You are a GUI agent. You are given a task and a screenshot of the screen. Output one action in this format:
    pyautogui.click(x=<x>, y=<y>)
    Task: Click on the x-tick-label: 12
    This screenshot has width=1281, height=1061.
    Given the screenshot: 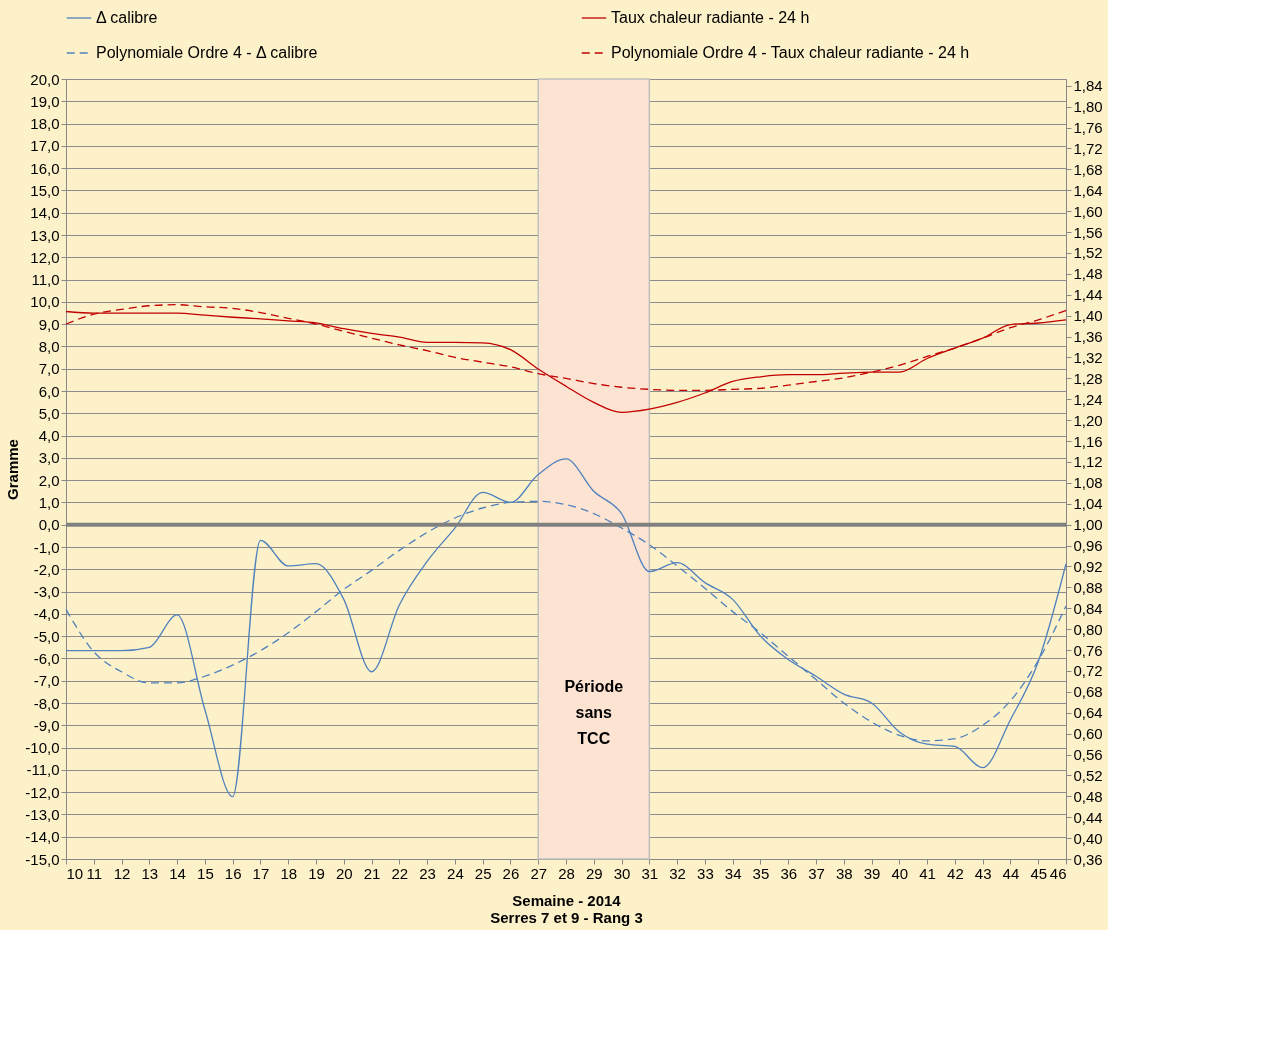 What is the action you would take?
    pyautogui.click(x=122, y=873)
    